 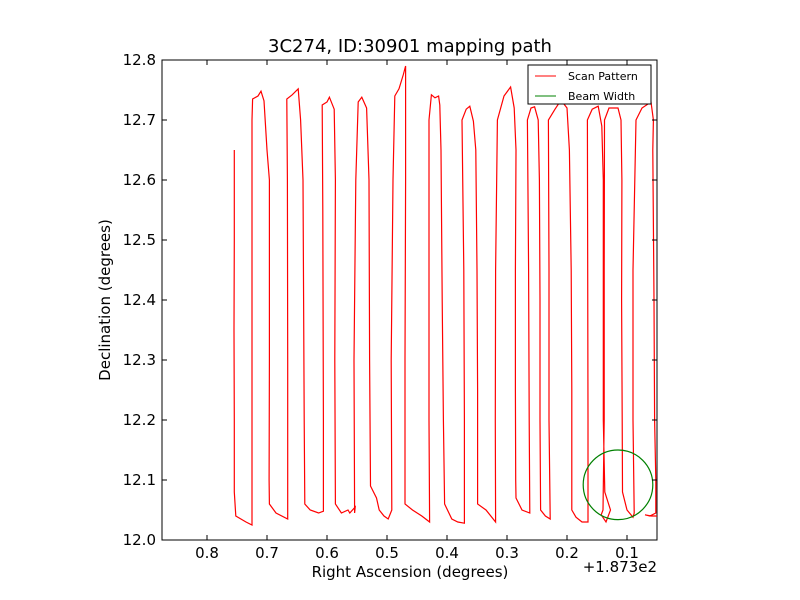 I want to click on y-tick-label: 12.6, so click(x=139, y=180).